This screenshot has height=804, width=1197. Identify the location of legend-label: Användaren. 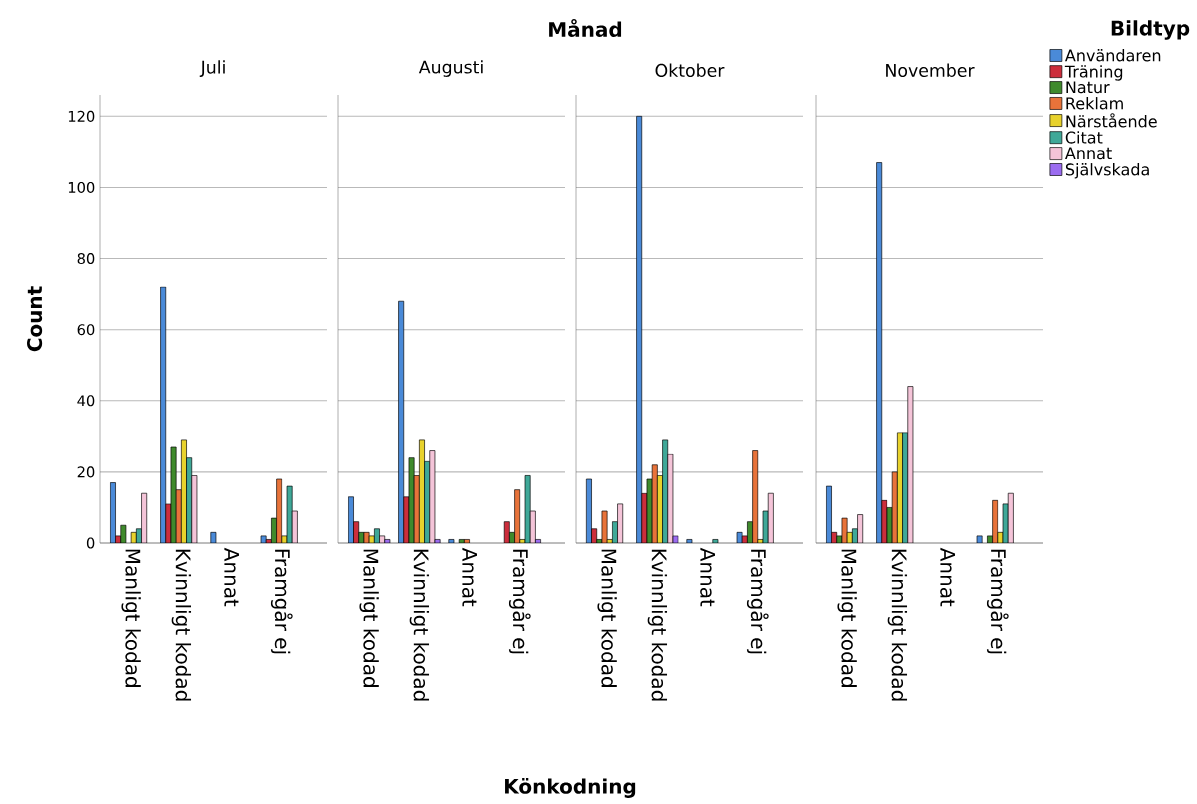
(1113, 55).